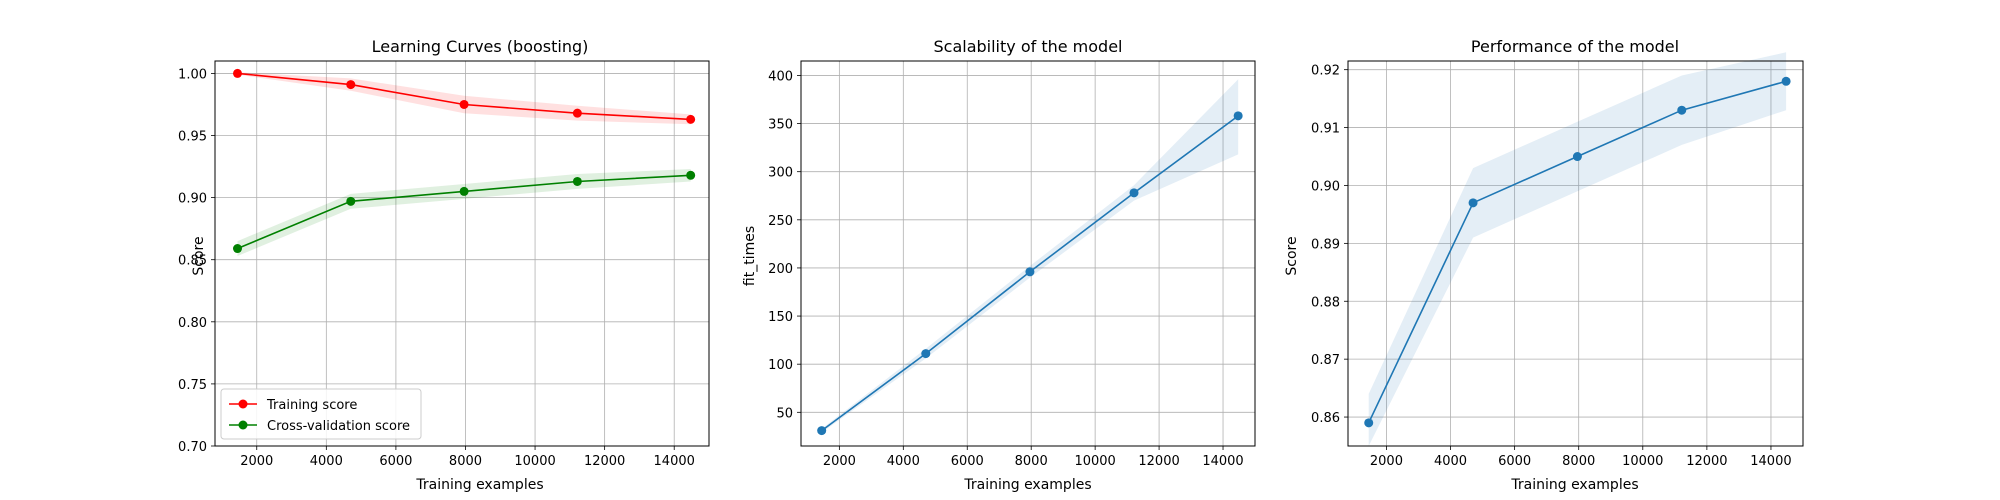  Describe the element at coordinates (780, 317) in the screenshot. I see `y-tick-label: 150` at that location.